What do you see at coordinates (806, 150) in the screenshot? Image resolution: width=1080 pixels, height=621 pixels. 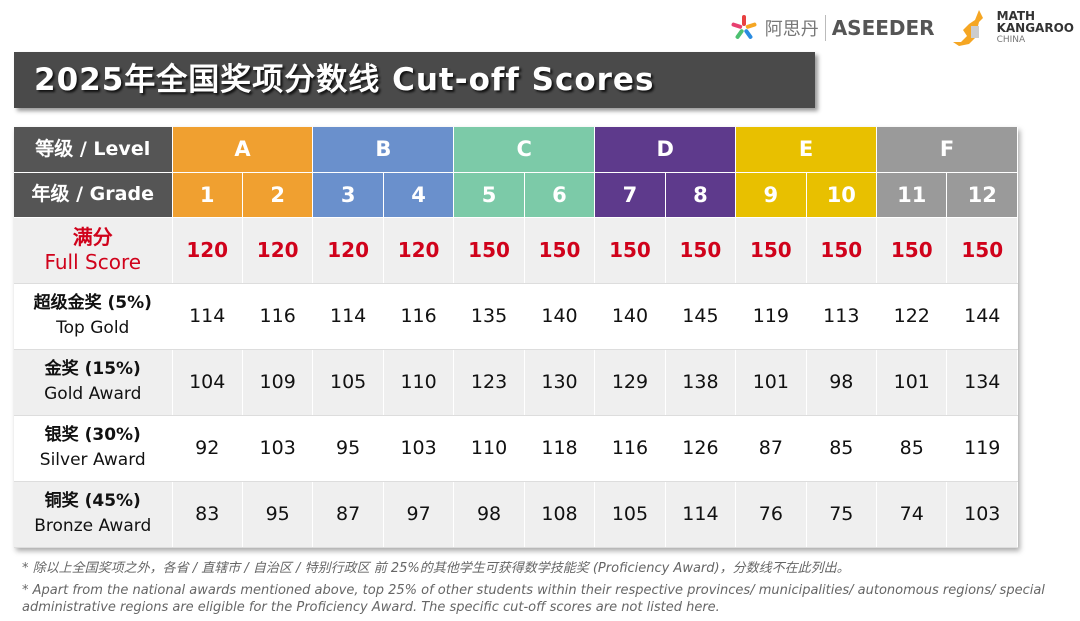 I see `level-e: E` at bounding box center [806, 150].